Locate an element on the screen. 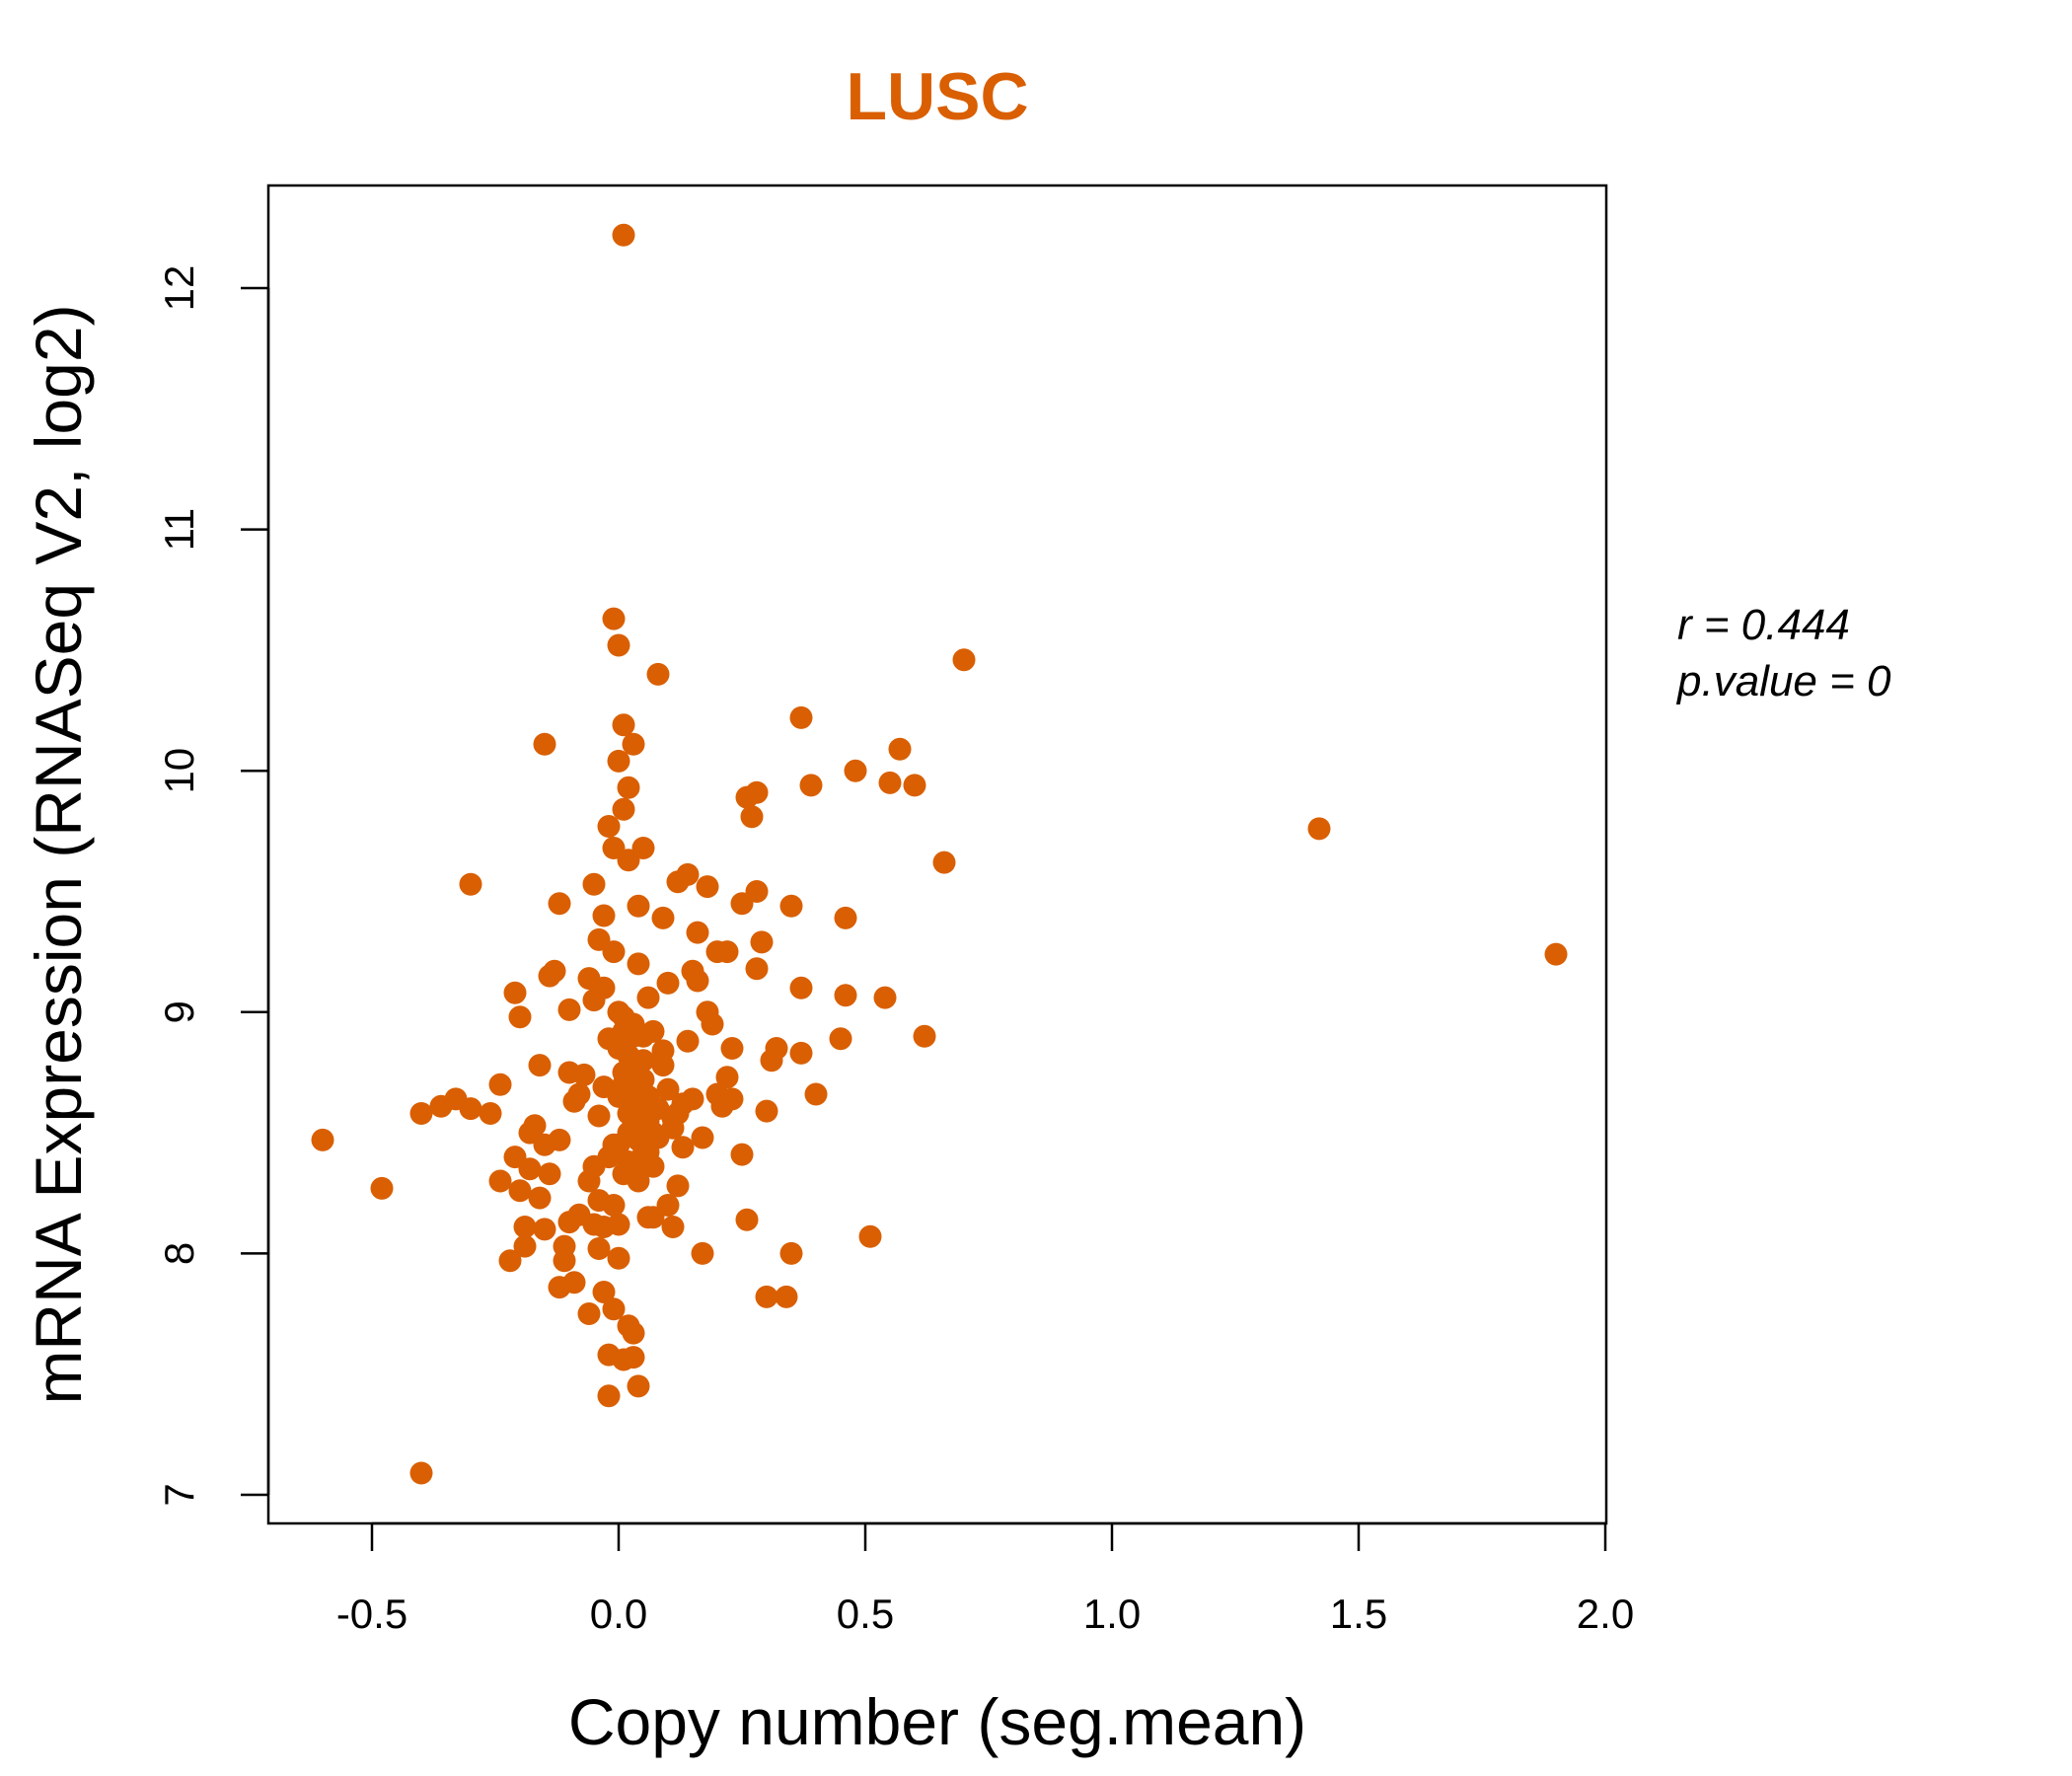 The width and height of the screenshot is (2072, 1776). y-axis-label: mRNA Expression (RNASeq V2, log2) is located at coordinates (59, 854).